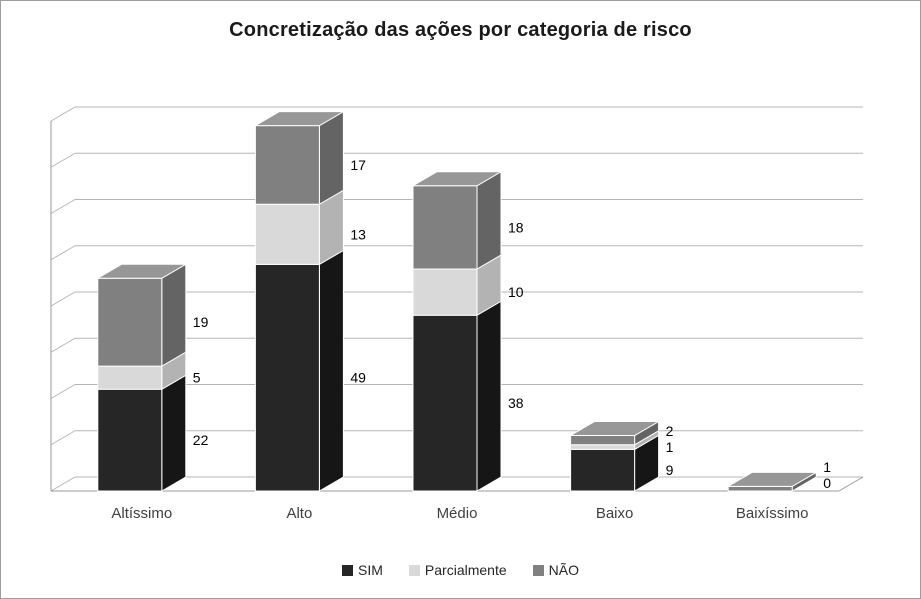 The image size is (921, 599). What do you see at coordinates (563, 570) in the screenshot?
I see `legend-label-nao: NÃO` at bounding box center [563, 570].